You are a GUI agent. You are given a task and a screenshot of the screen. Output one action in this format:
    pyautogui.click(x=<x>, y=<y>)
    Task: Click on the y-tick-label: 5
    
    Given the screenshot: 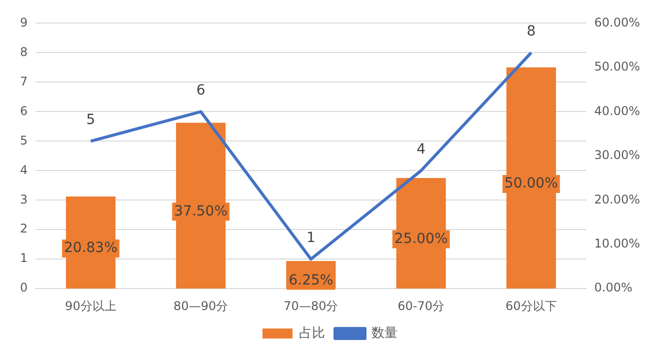 What is the action you would take?
    pyautogui.click(x=24, y=140)
    